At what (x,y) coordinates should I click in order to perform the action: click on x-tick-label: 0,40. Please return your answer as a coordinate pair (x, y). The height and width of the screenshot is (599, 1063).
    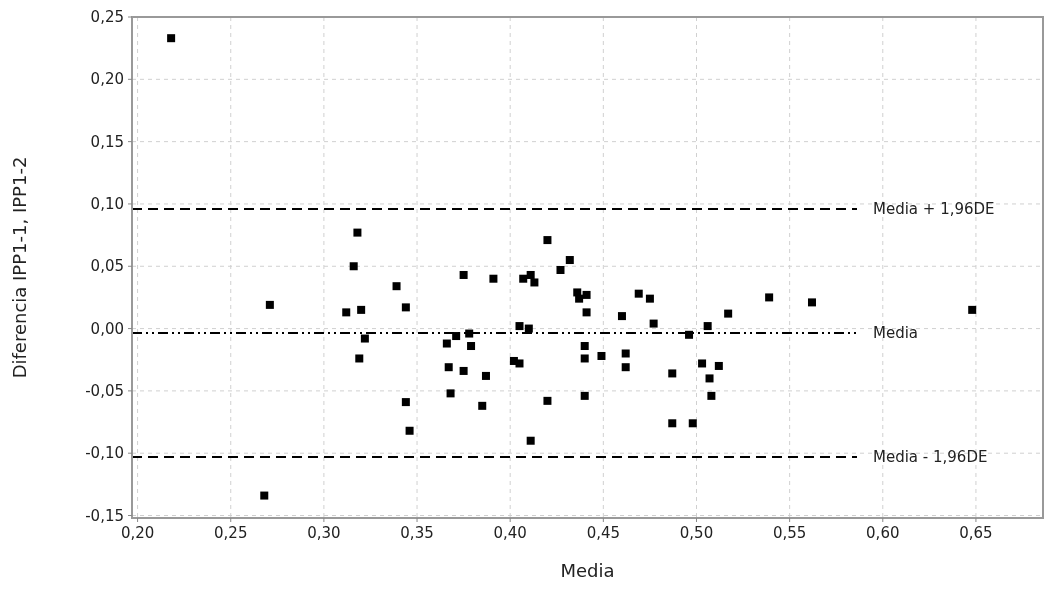
    Looking at the image, I should click on (510, 533).